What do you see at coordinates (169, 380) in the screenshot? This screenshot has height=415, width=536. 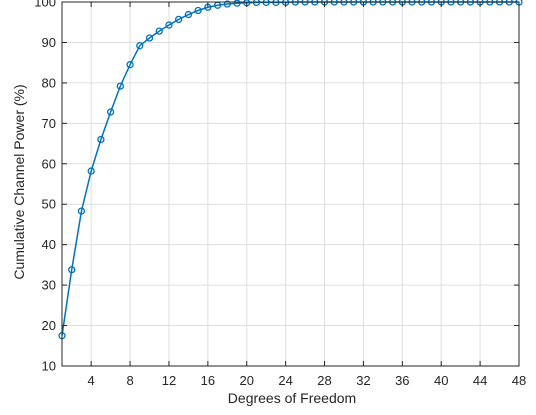 I see `x-tick-label: 12` at bounding box center [169, 380].